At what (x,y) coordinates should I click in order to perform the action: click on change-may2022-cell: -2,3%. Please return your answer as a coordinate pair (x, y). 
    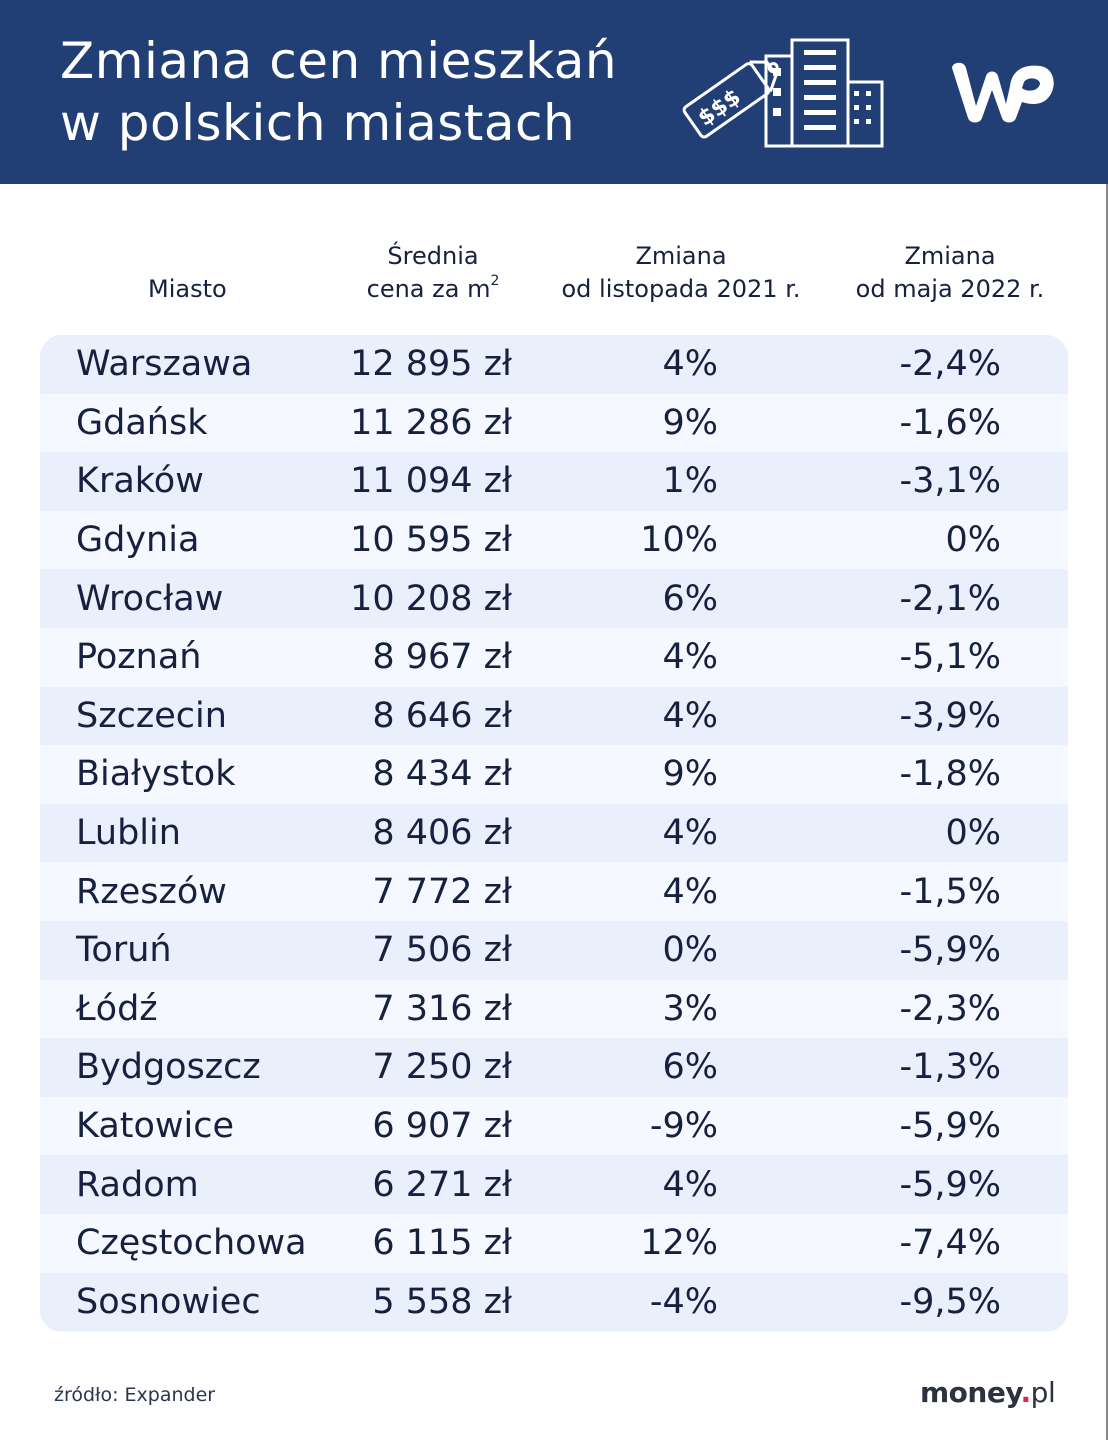
    Looking at the image, I should click on (950, 1008).